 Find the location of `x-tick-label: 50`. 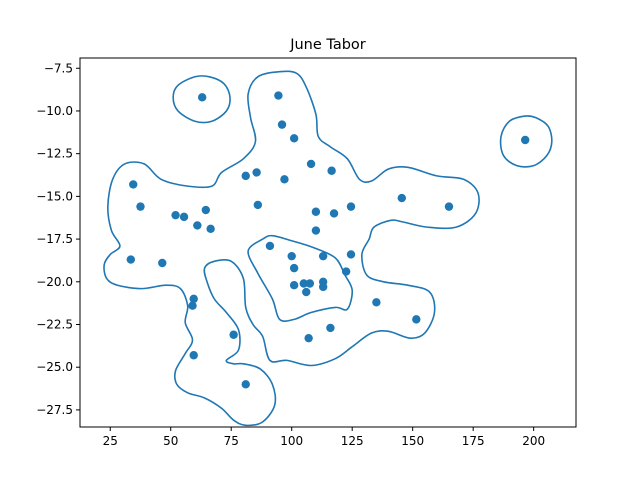

x-tick-label: 50 is located at coordinates (170, 441).